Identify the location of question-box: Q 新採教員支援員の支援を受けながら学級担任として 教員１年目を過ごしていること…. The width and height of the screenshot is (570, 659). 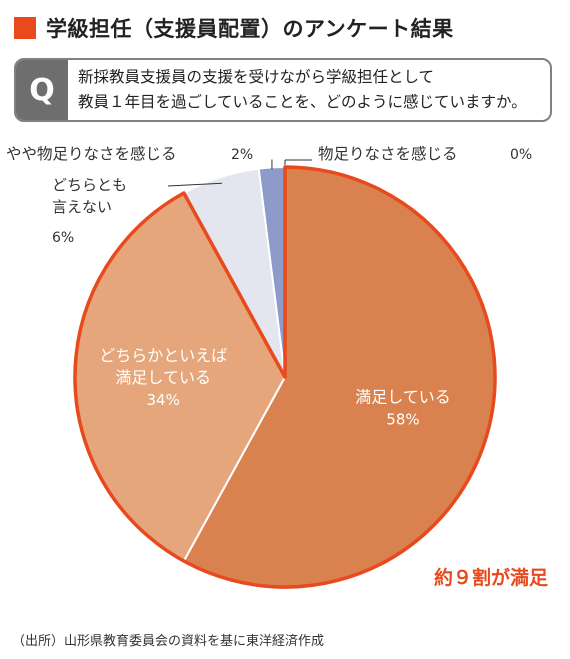
(283, 90).